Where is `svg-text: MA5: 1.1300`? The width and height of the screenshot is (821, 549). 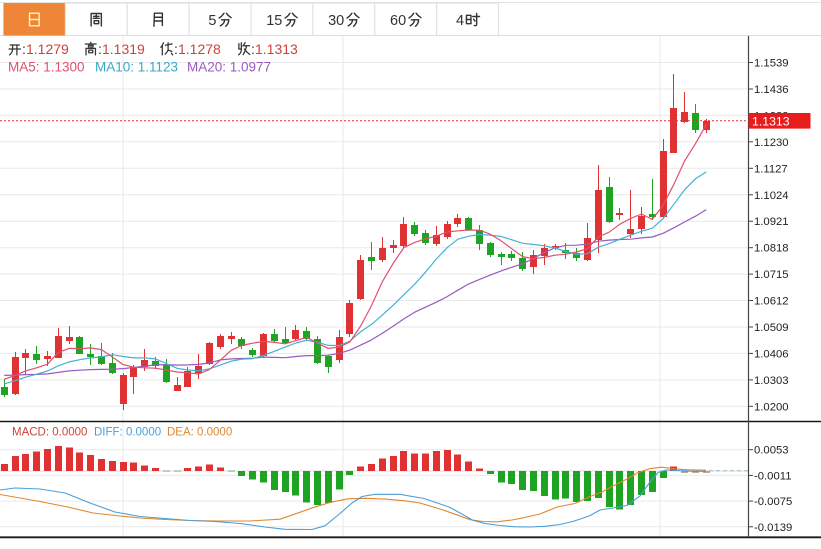 svg-text: MA5: 1.1300 is located at coordinates (46, 67).